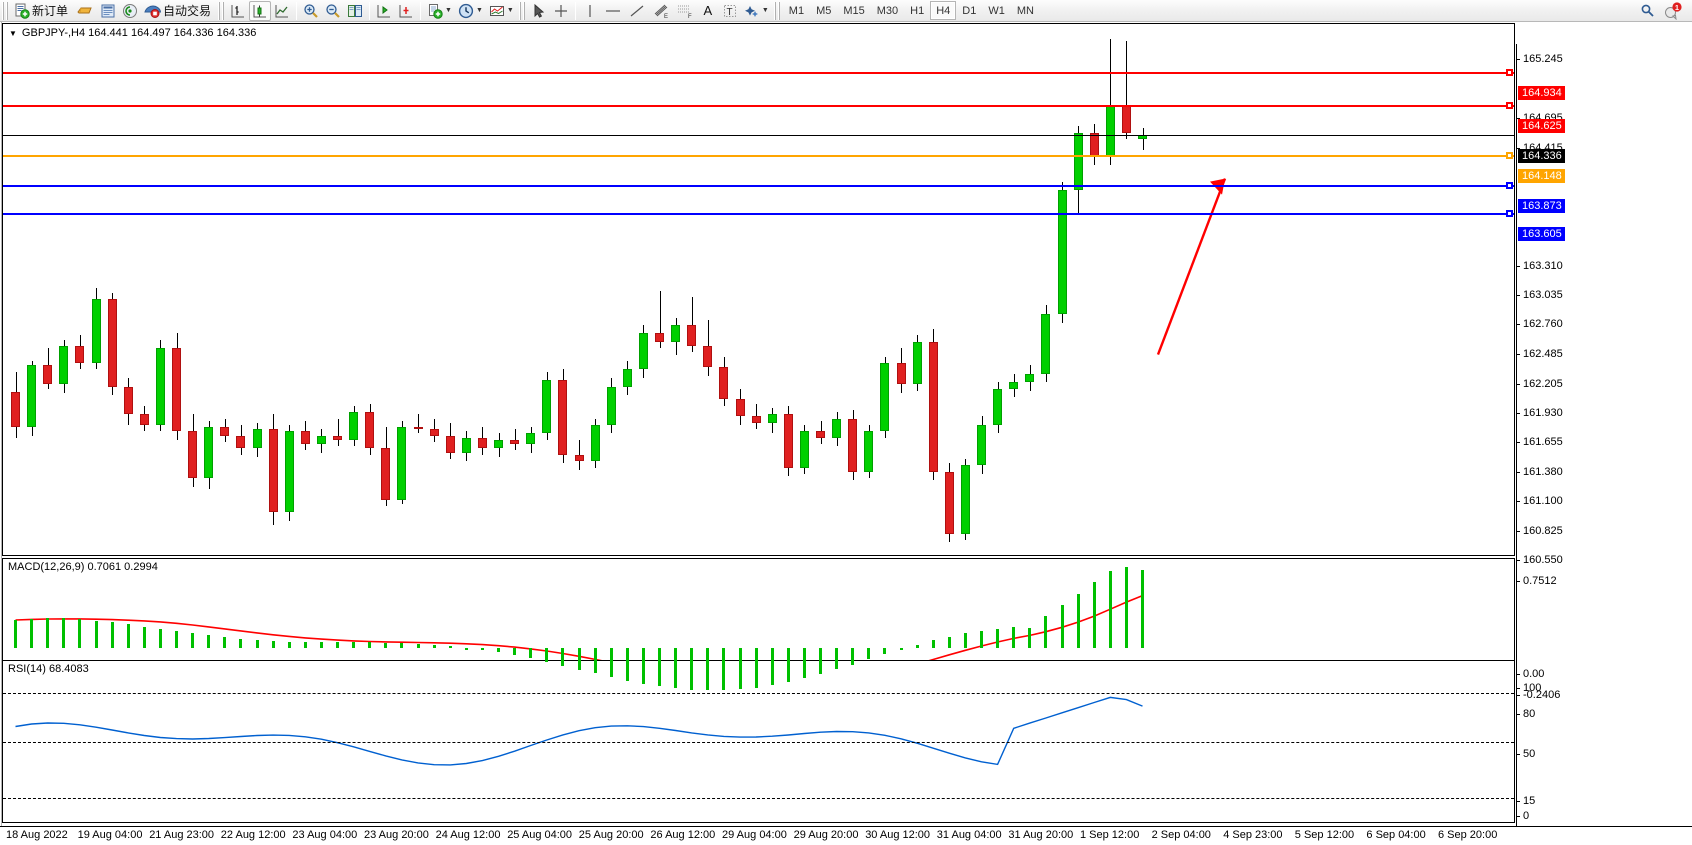  What do you see at coordinates (13, 33) in the screenshot?
I see `chart-menu-caret-icon: ▼` at bounding box center [13, 33].